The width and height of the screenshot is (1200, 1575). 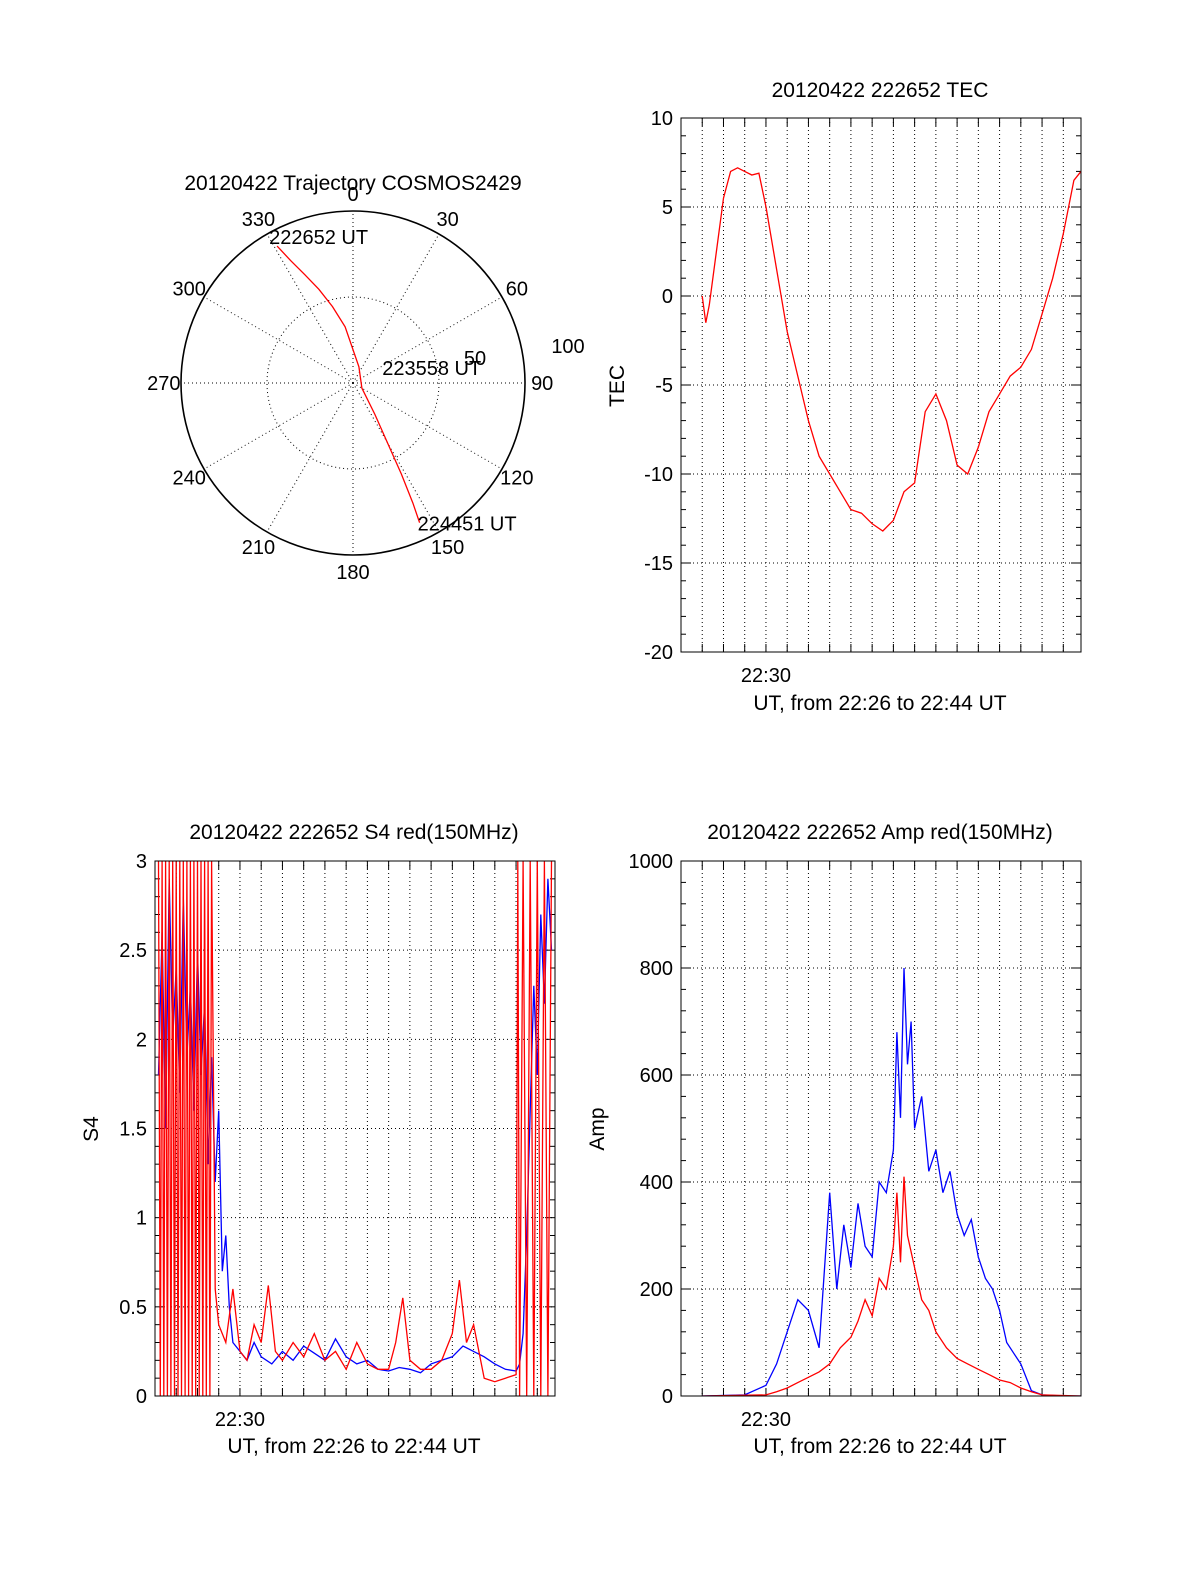 I want to click on y-tick-label: 400, so click(x=656, y=1183).